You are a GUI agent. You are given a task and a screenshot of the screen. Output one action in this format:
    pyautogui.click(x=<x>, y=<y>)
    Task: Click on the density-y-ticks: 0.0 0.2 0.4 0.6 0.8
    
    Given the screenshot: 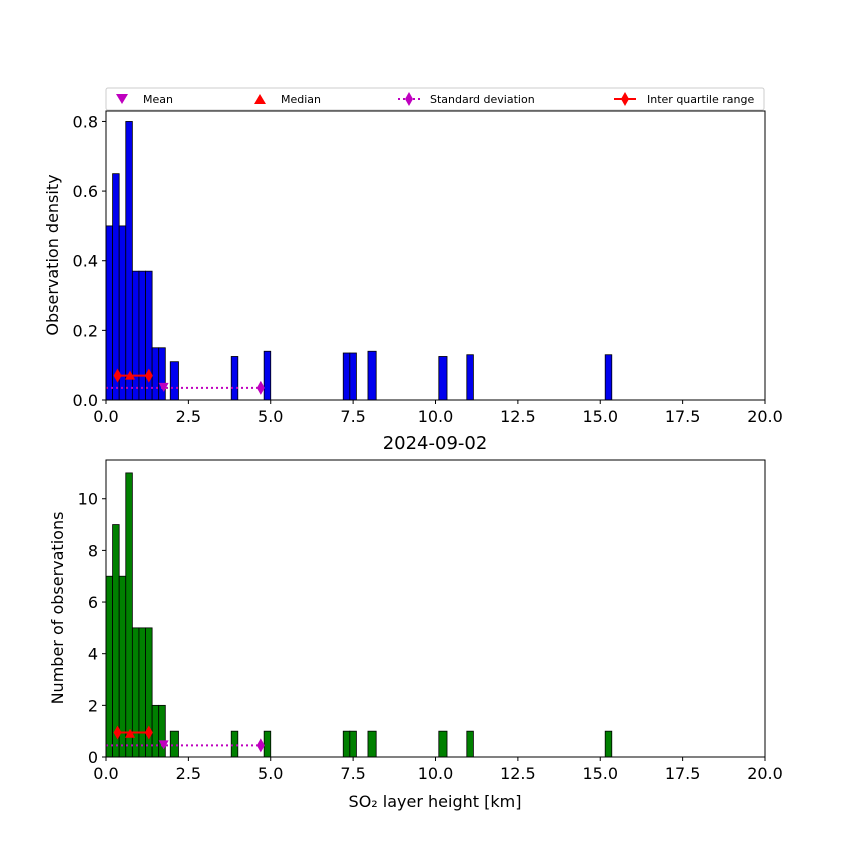 What is the action you would take?
    pyautogui.click(x=89, y=261)
    